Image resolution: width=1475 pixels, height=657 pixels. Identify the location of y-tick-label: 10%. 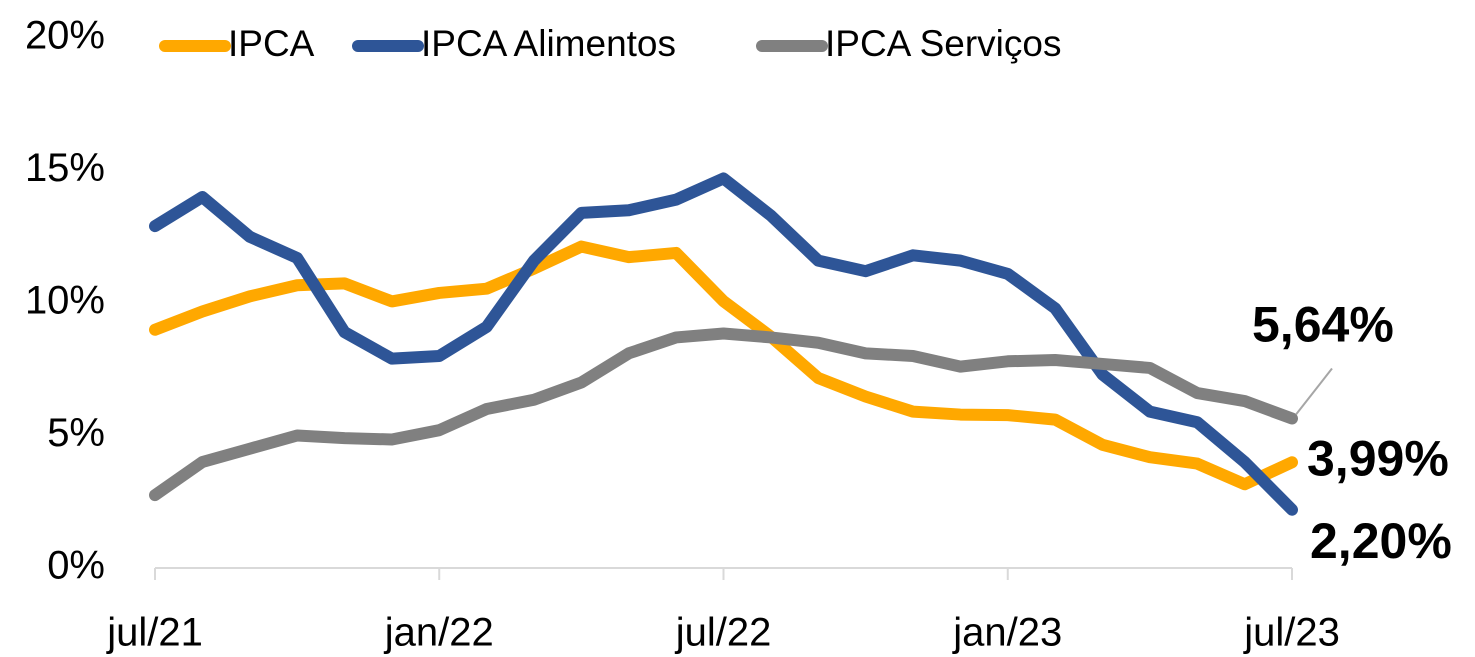
(65, 301).